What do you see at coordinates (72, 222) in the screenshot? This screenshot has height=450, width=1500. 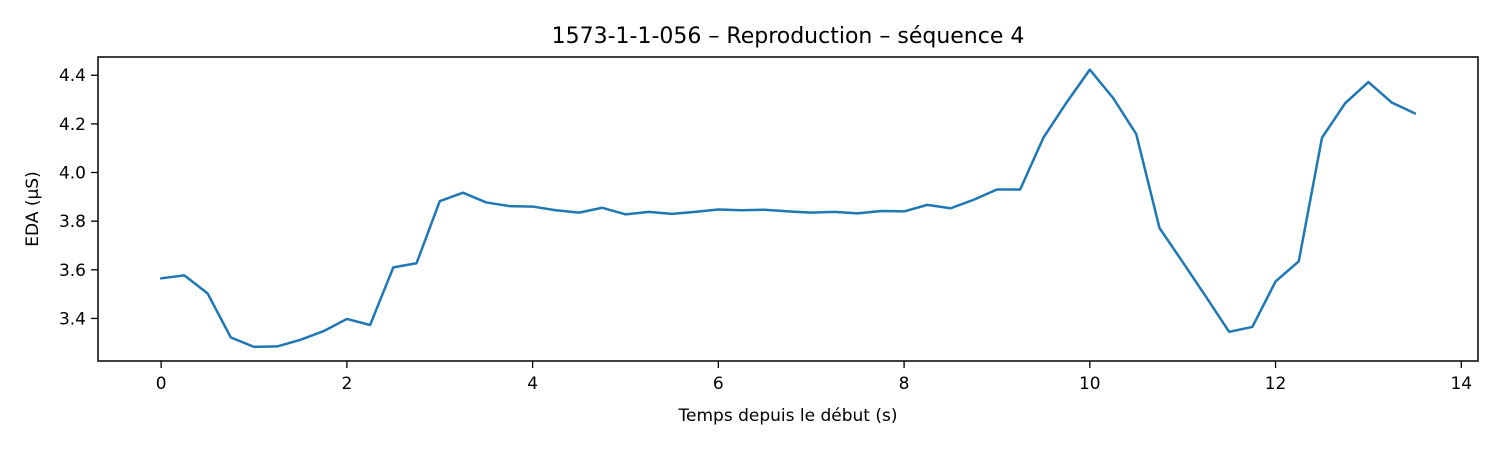 I see `y-tick-label: 3.8` at bounding box center [72, 222].